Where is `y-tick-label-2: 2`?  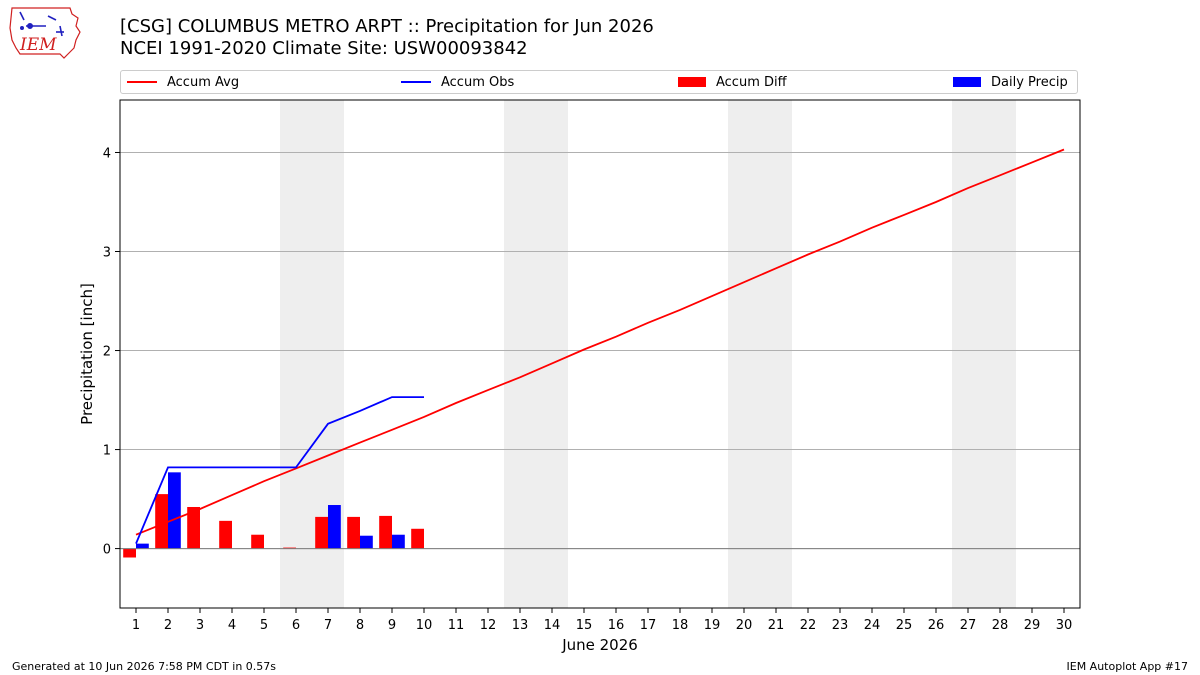 y-tick-label-2: 2 is located at coordinates (107, 352).